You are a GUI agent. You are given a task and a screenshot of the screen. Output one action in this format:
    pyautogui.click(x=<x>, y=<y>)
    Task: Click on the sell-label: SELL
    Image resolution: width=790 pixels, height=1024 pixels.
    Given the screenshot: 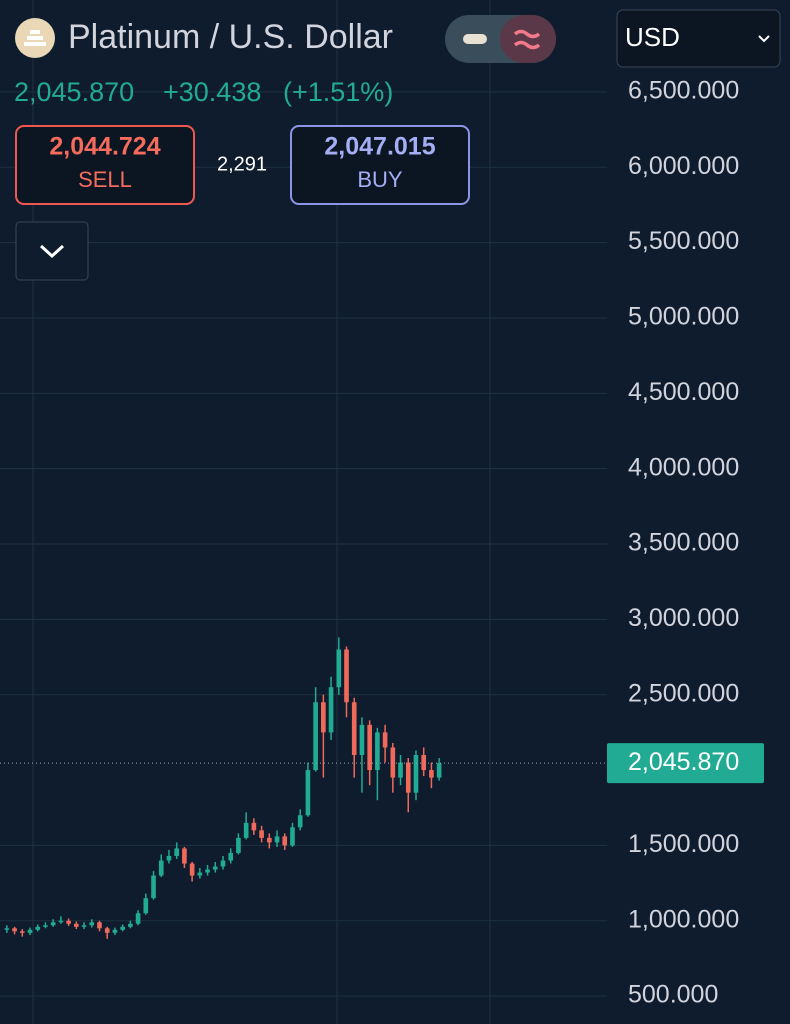 What is the action you would take?
    pyautogui.click(x=105, y=179)
    